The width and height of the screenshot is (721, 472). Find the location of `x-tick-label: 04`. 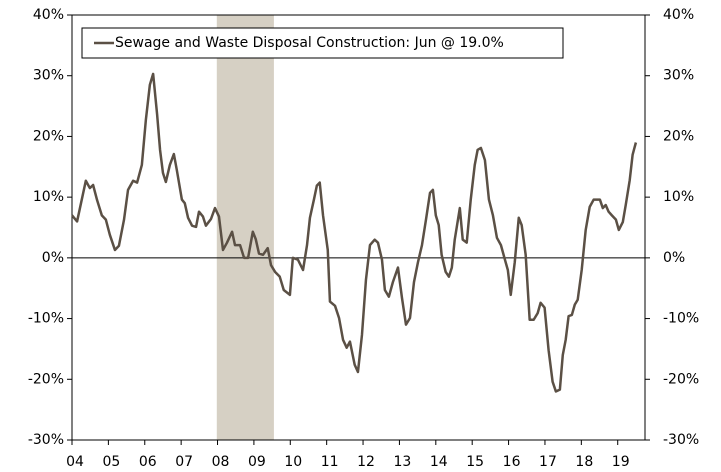

x-tick-label: 04 is located at coordinates (75, 462).